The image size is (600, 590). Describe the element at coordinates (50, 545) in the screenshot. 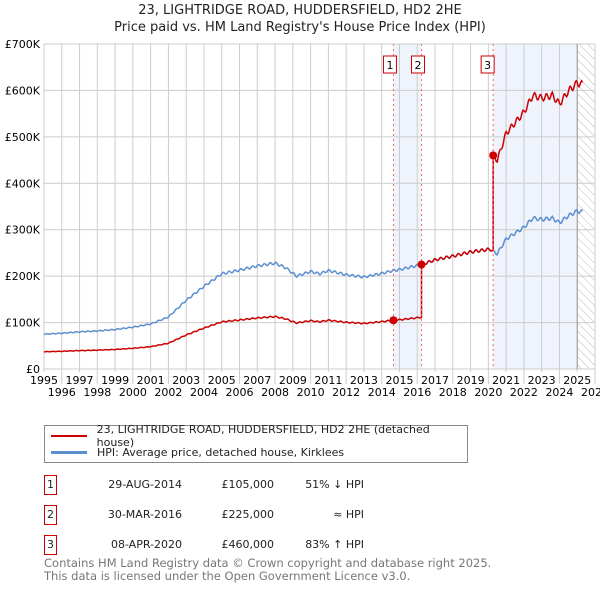

I see `sale-number: 3` at that location.